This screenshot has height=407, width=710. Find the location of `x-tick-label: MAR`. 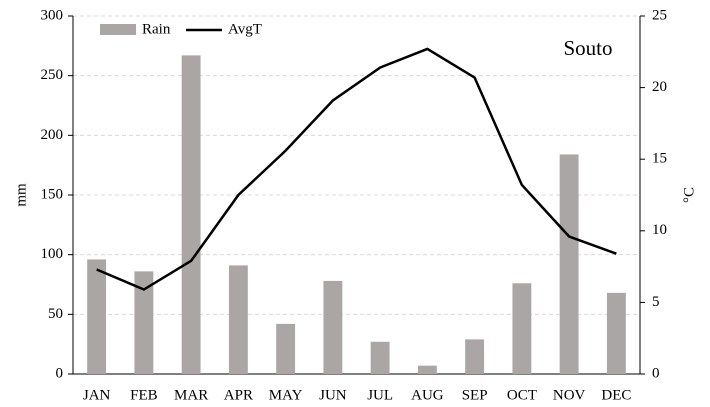

x-tick-label: MAR is located at coordinates (191, 395).